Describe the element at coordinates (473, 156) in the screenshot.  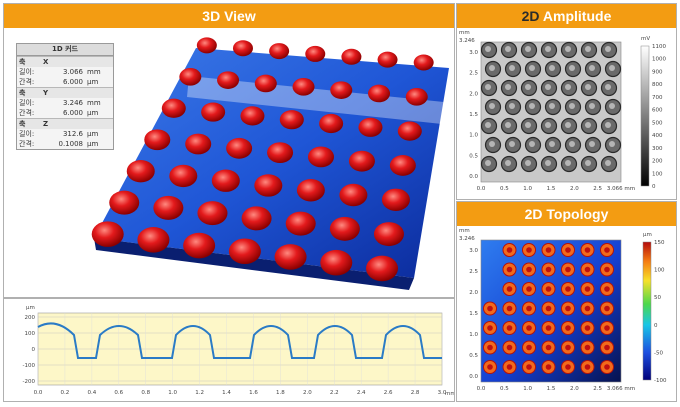
I see `amp-y-tick-label: 0.5` at that location.